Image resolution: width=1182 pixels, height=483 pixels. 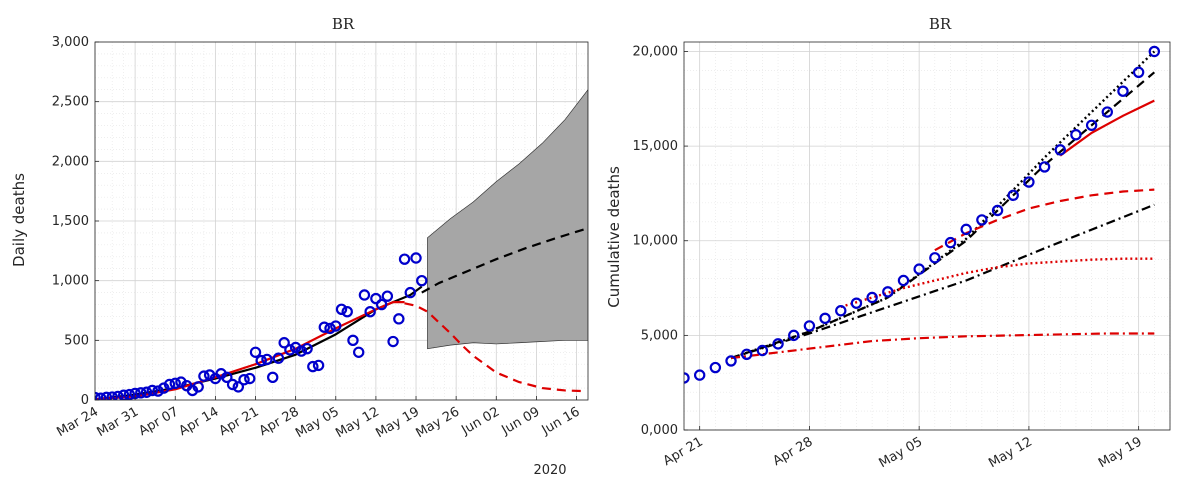 What do you see at coordinates (940, 24) in the screenshot?
I see `chart-title: BR` at bounding box center [940, 24].